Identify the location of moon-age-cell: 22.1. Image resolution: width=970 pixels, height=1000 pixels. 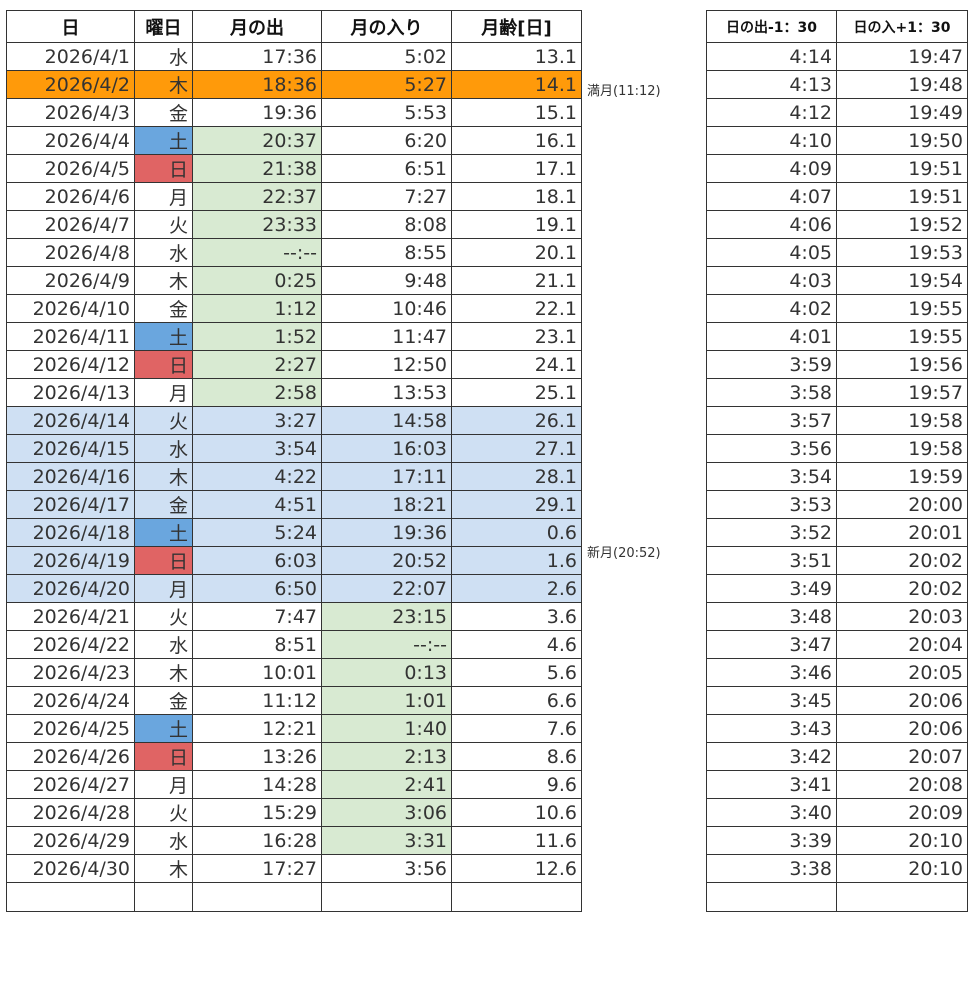
(516, 308).